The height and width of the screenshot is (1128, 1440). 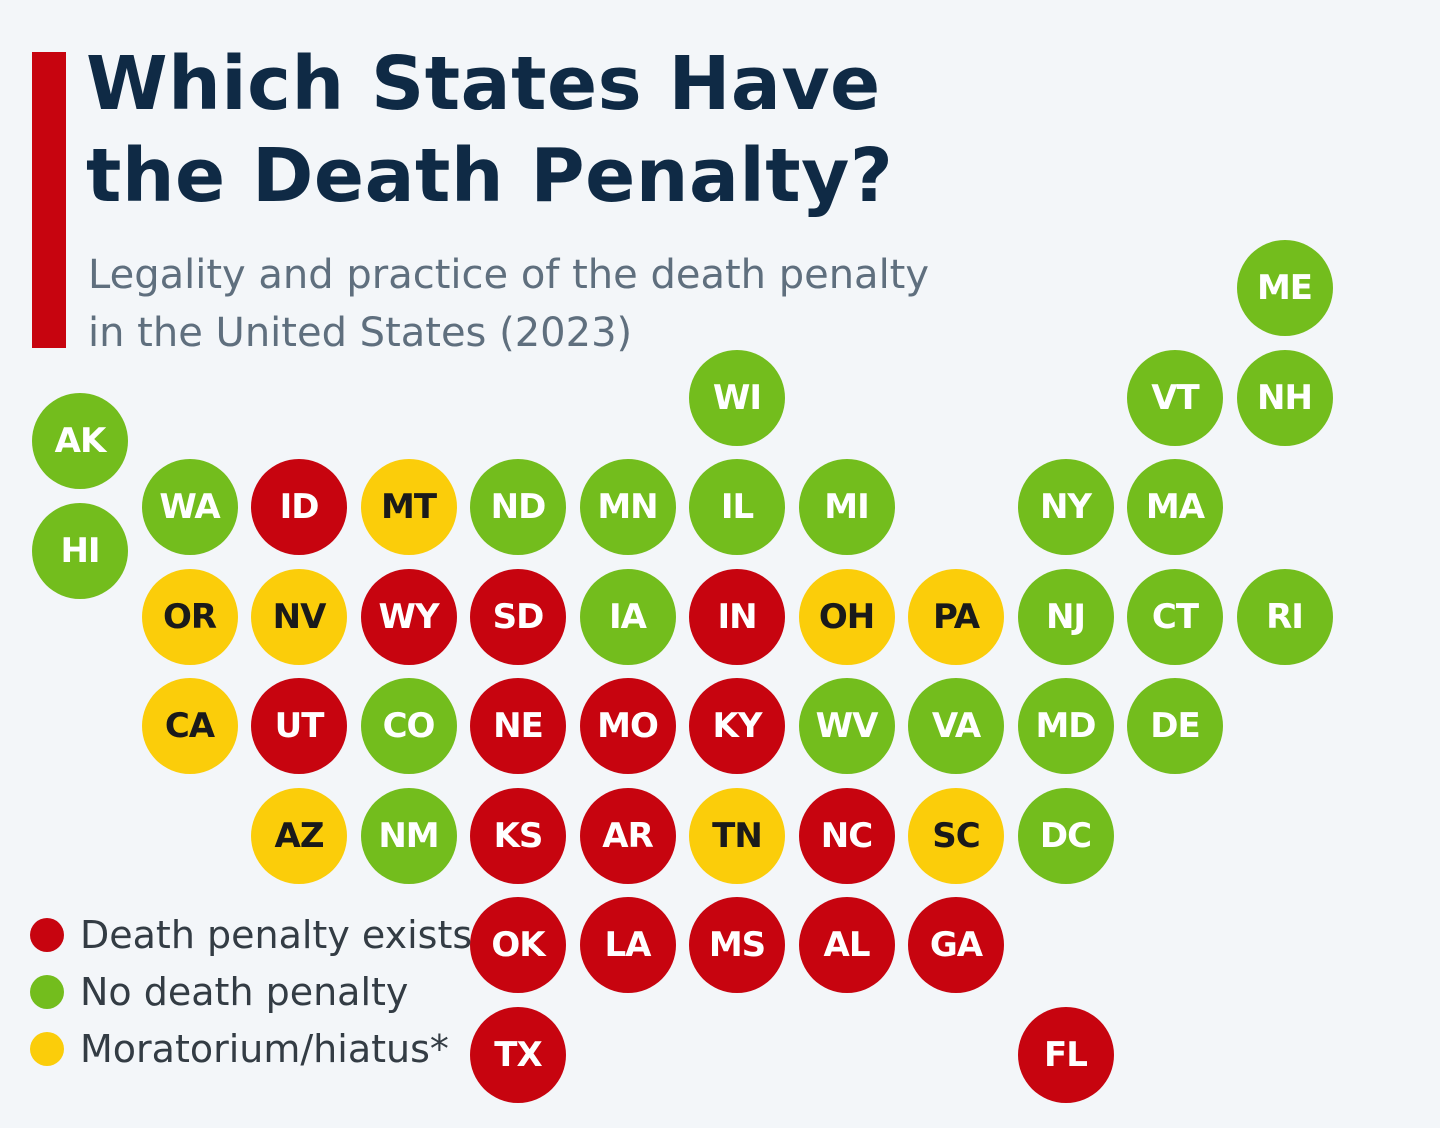 What do you see at coordinates (489, 130) in the screenshot?
I see `chart-title: Which States Have the Death Penalty?` at bounding box center [489, 130].